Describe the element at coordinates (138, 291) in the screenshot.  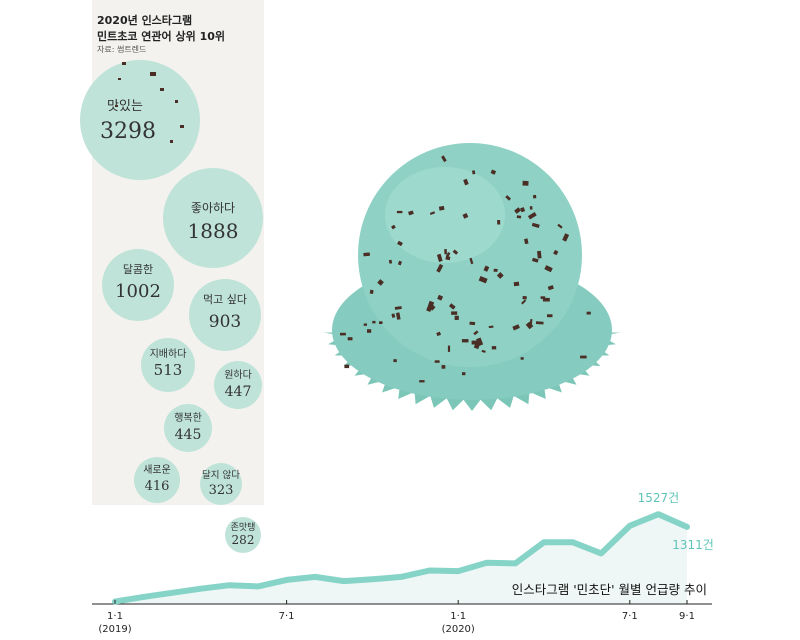
I see `bubble-value-label: 1002` at that location.